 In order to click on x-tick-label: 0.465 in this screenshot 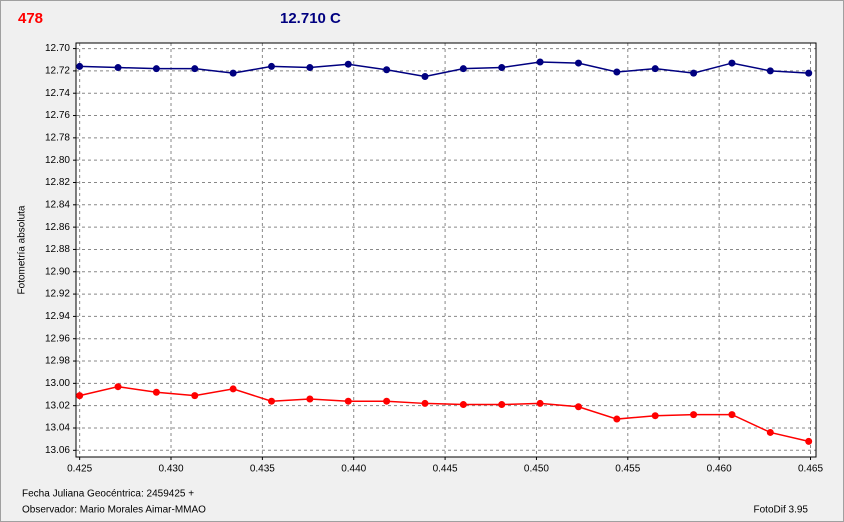, I will do `click(810, 469)`.